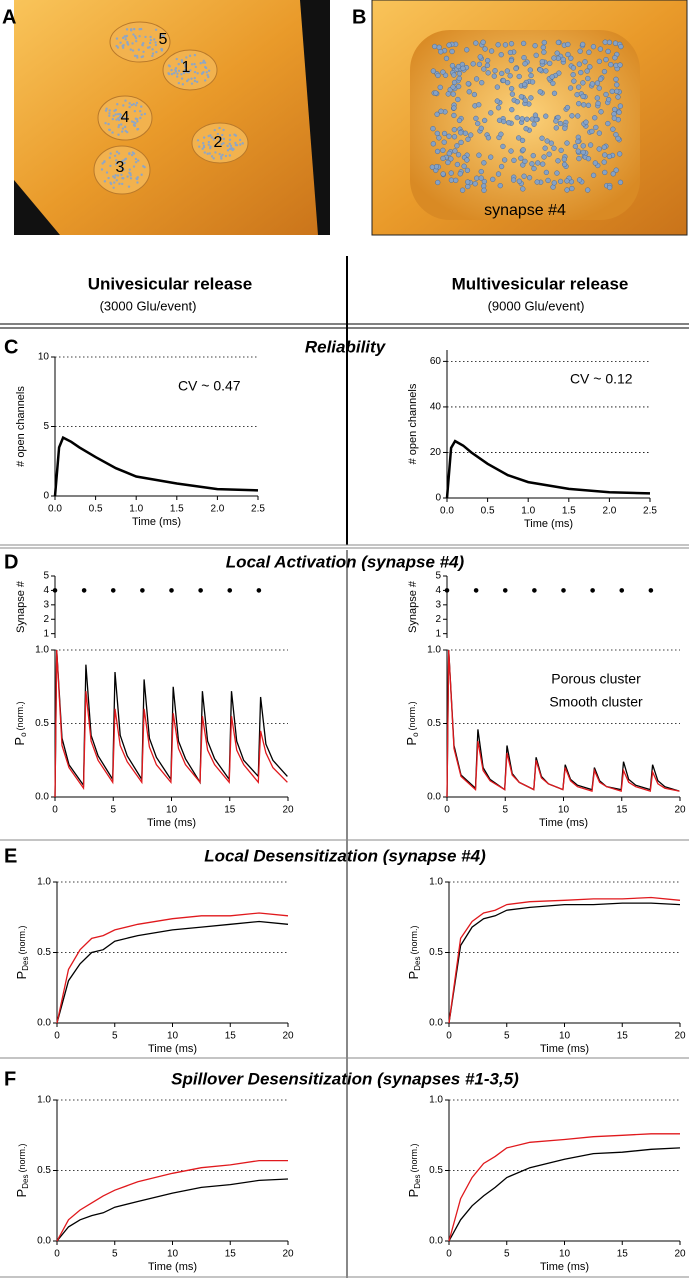 Image resolution: width=689 pixels, height=1280 pixels. I want to click on y-tick-label: 0, so click(46, 496).